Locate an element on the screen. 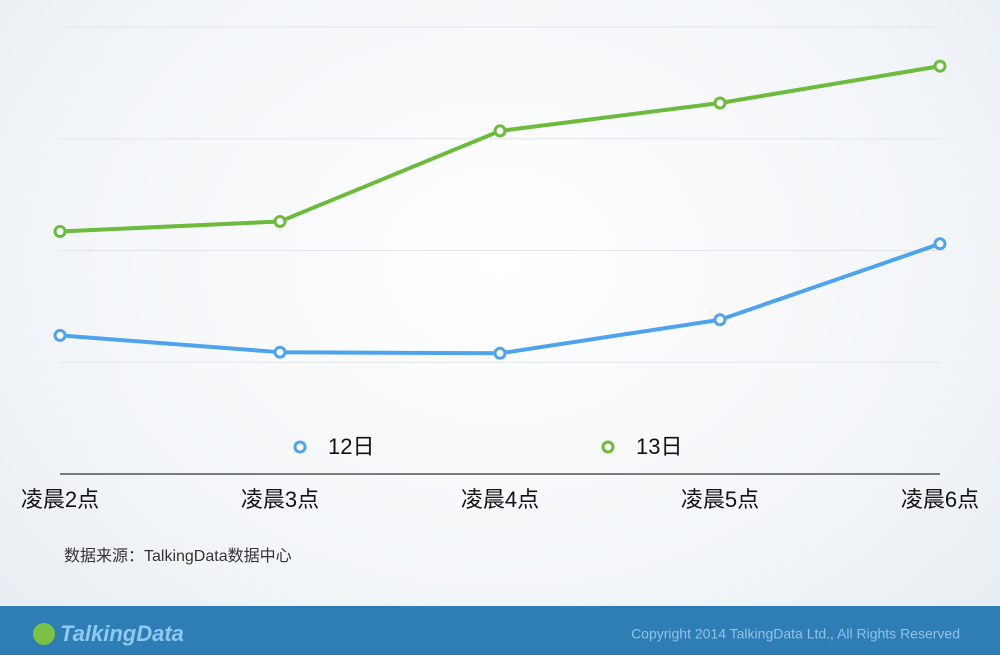 The width and height of the screenshot is (1000, 655). logo-text: TalkingData is located at coordinates (122, 633).